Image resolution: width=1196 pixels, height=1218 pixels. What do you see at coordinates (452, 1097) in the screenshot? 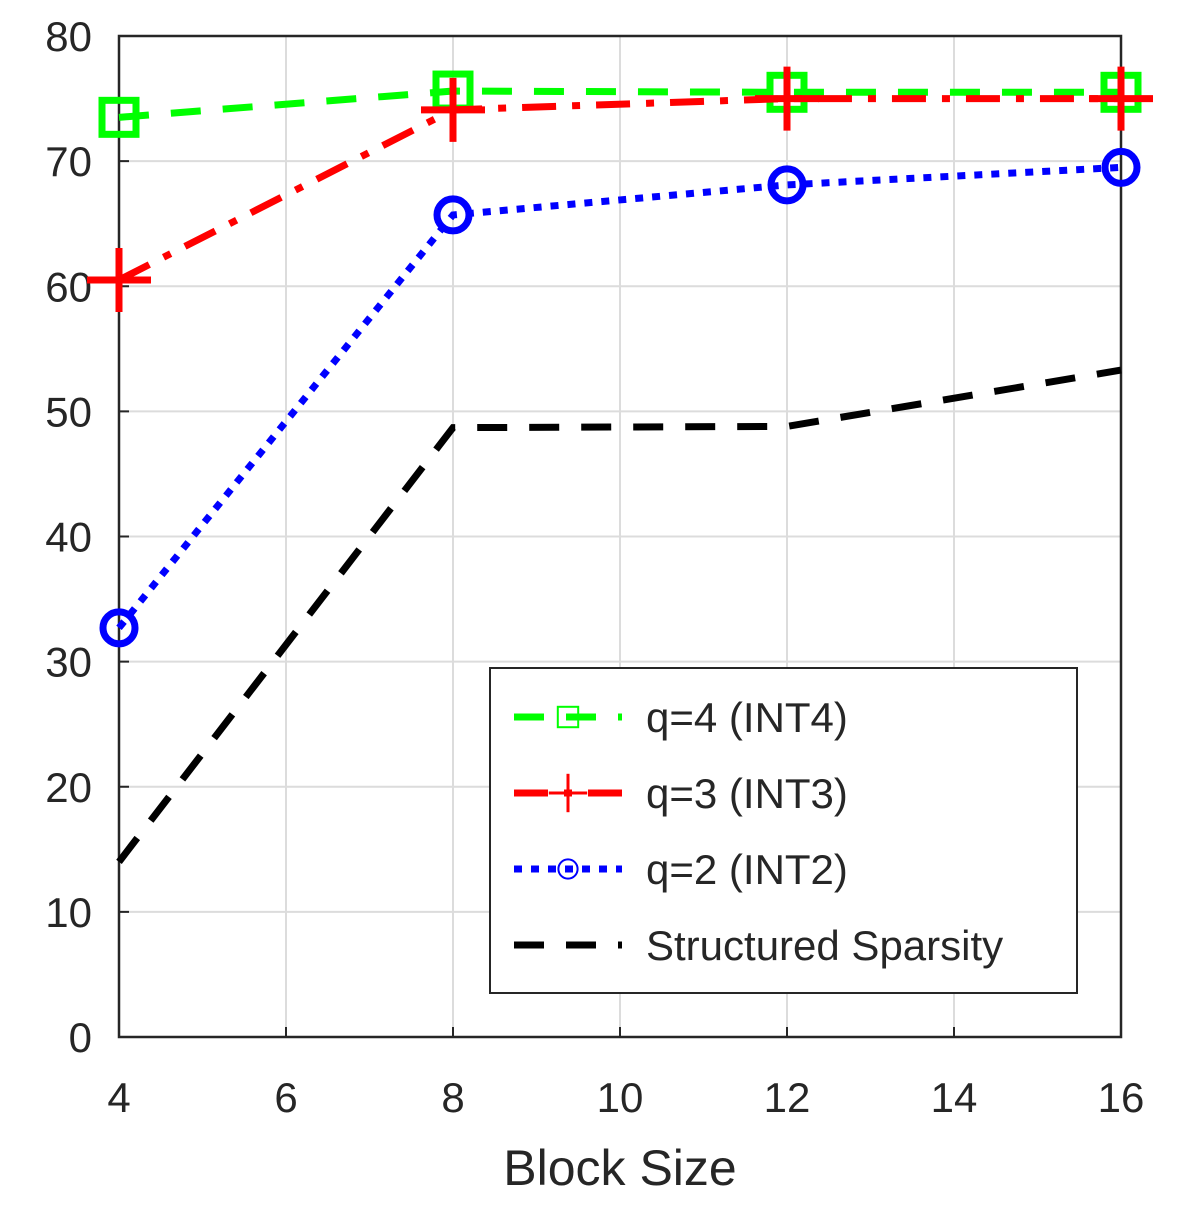
I see `x-tick-label: 8` at bounding box center [452, 1097].